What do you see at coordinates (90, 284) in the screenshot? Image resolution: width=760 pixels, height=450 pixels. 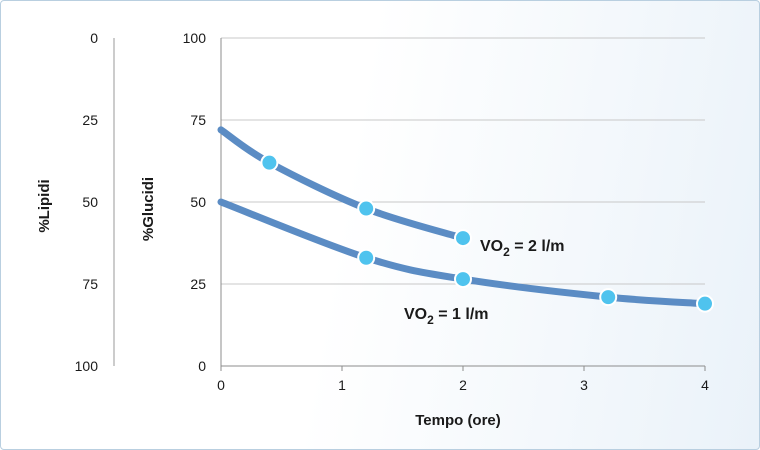 I see `secondary-y-tick-label: 75` at bounding box center [90, 284].